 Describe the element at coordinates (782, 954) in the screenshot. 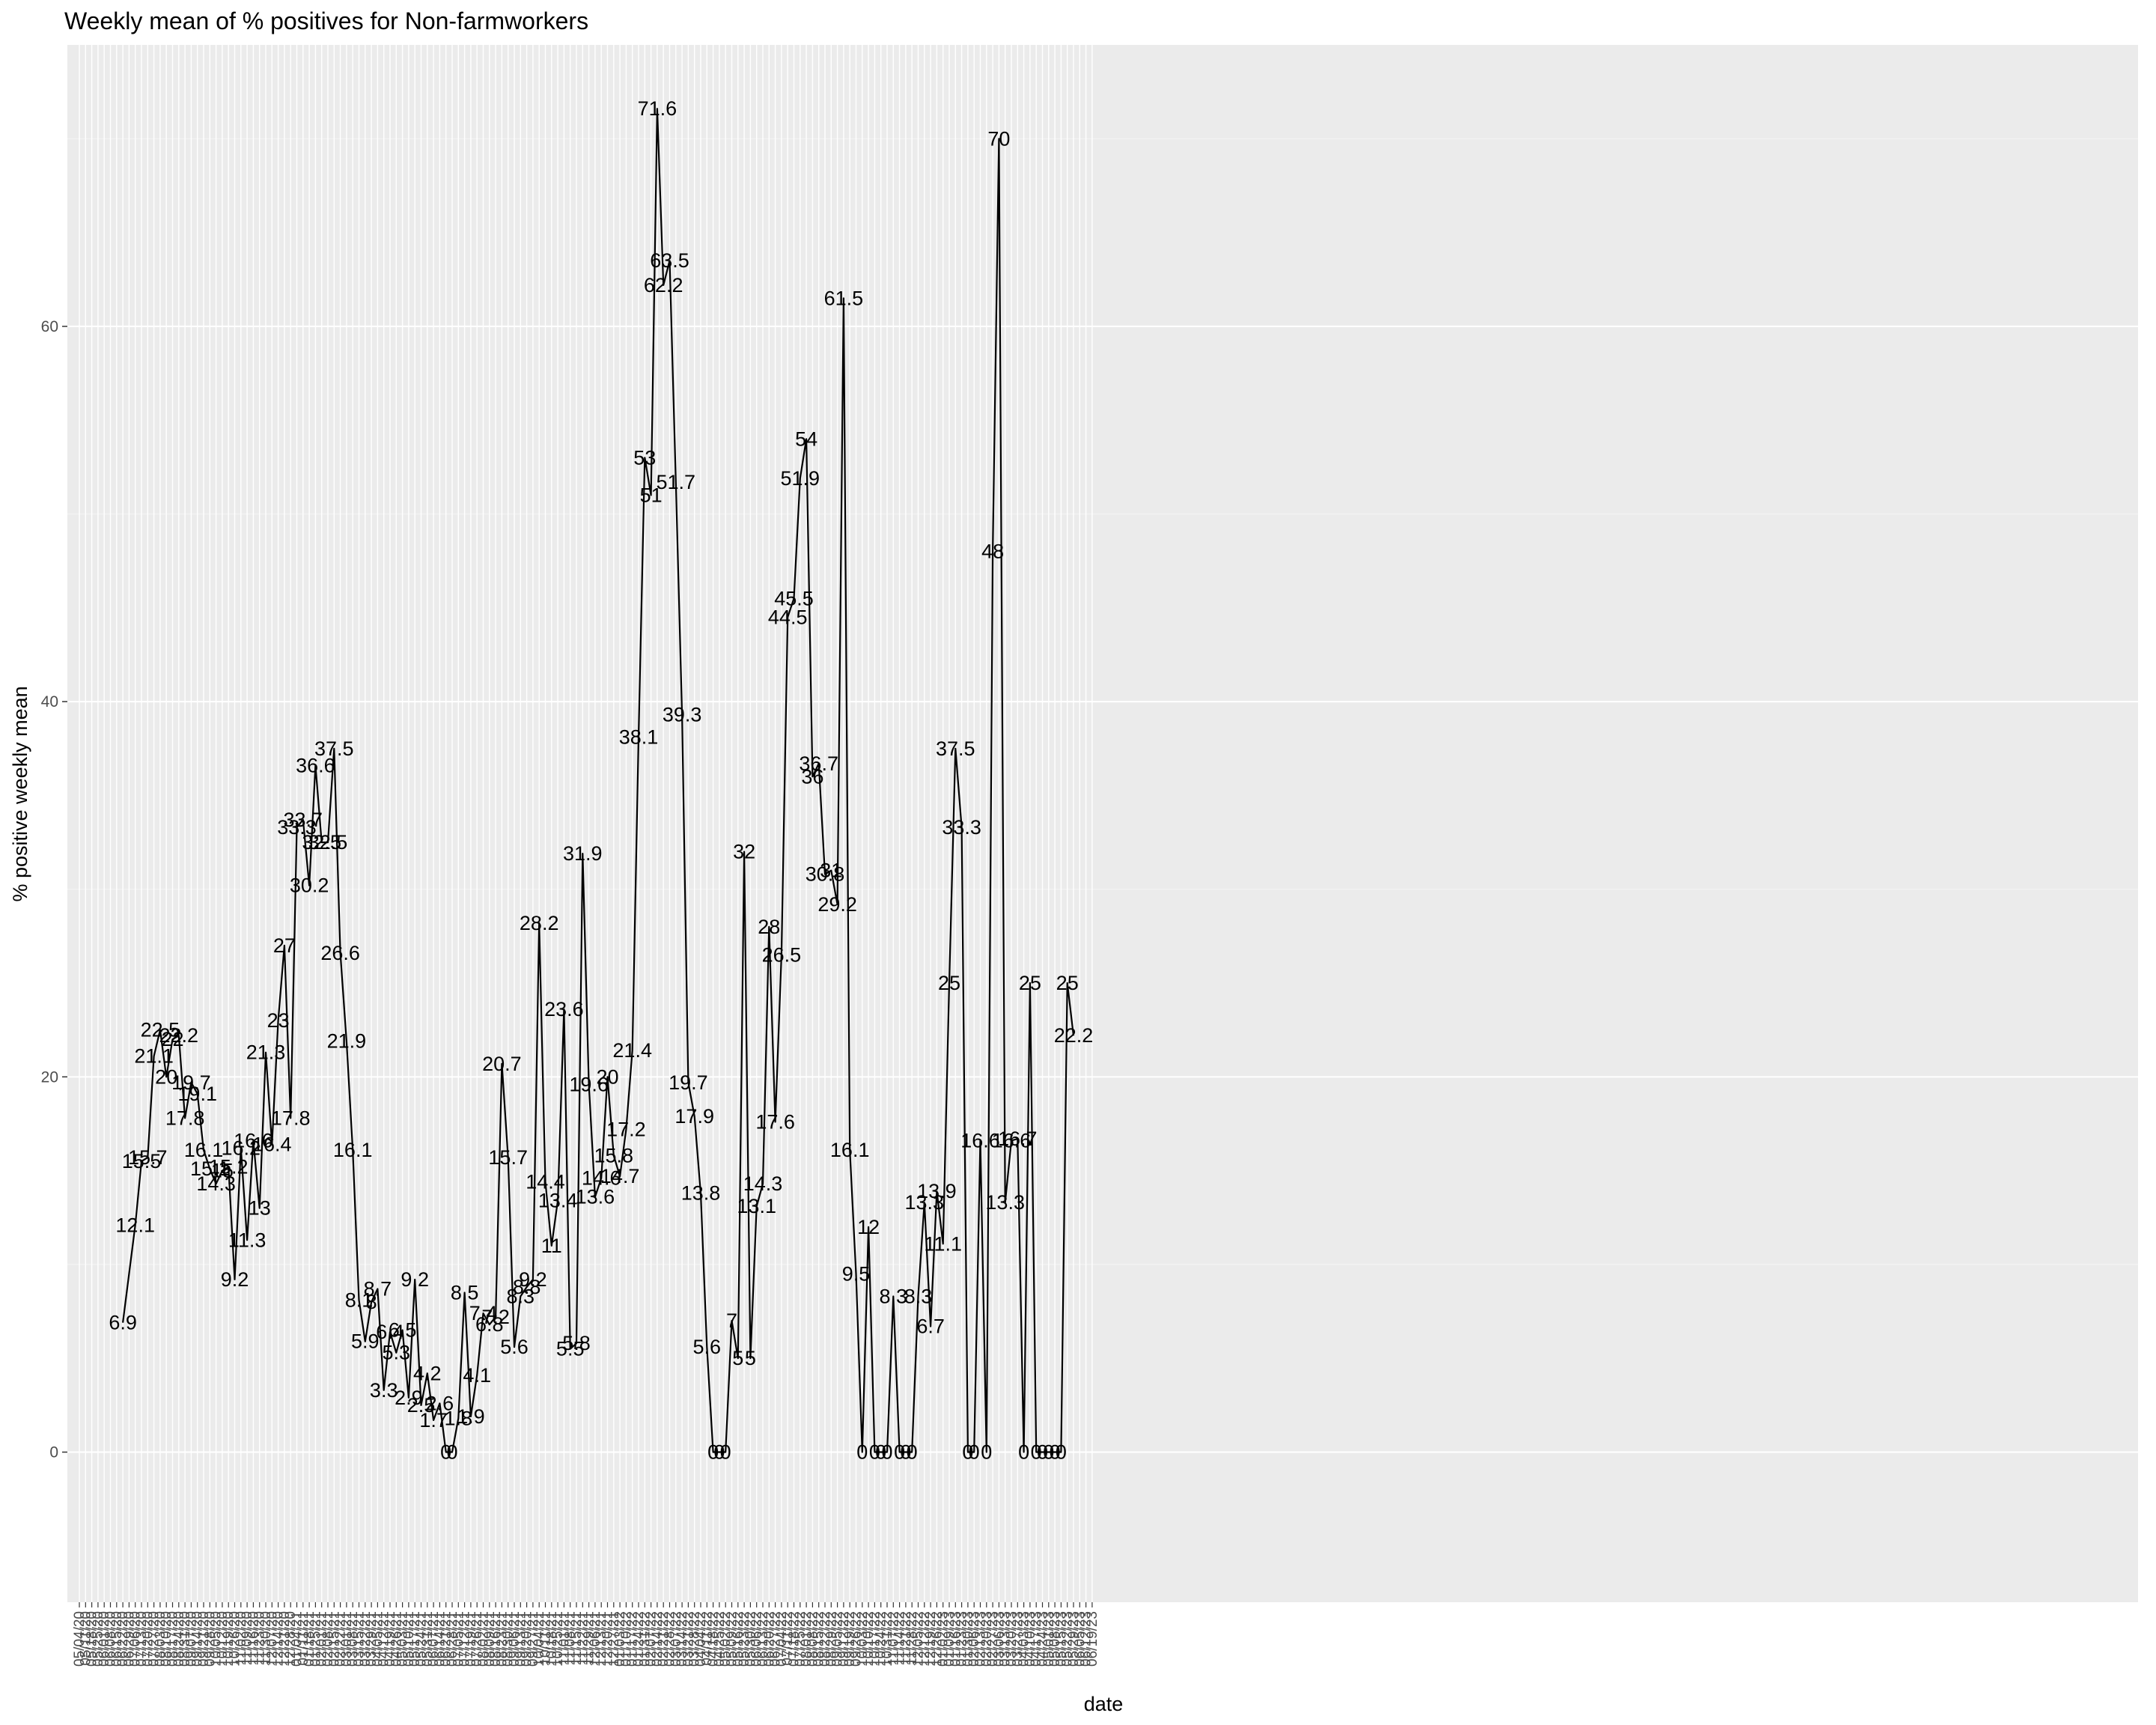

I see `data-label: 26.5` at that location.